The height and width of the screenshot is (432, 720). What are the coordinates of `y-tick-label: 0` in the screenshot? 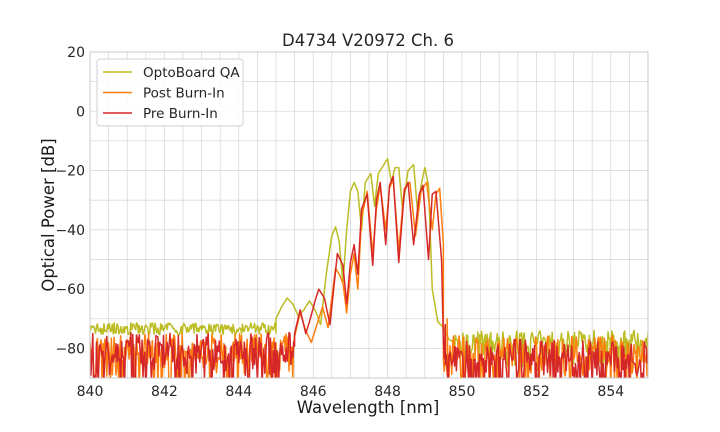 It's located at (80, 112).